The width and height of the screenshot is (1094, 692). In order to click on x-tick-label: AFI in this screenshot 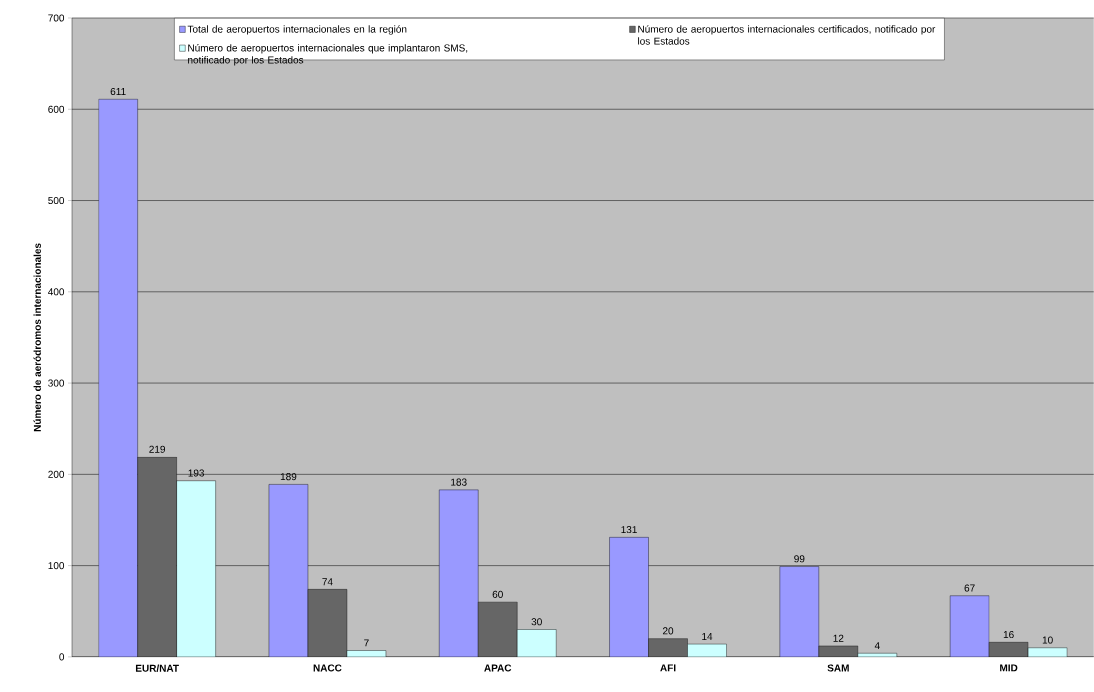, I will do `click(668, 668)`.